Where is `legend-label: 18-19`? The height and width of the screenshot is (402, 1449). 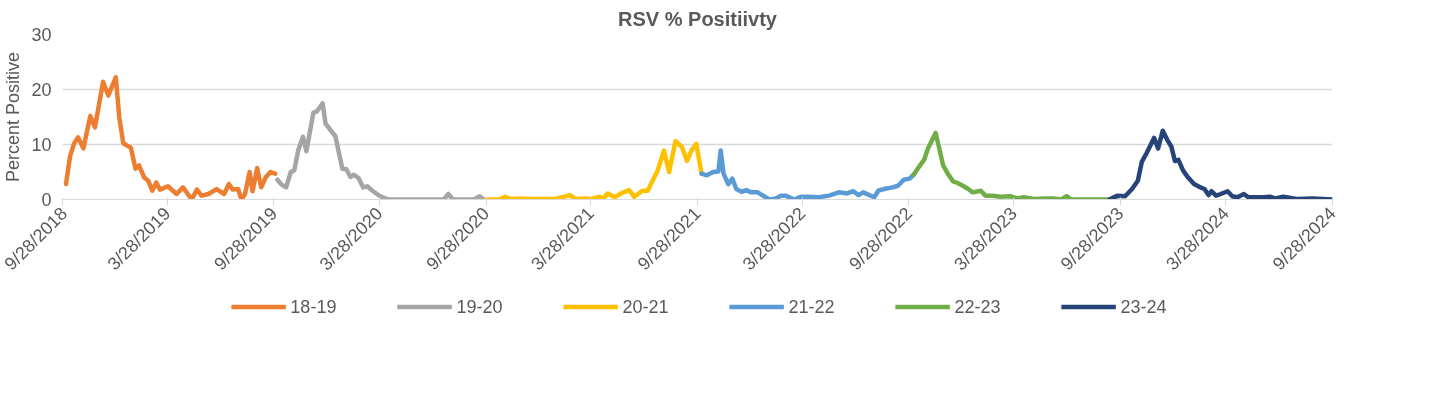 legend-label: 18-19 is located at coordinates (313, 306).